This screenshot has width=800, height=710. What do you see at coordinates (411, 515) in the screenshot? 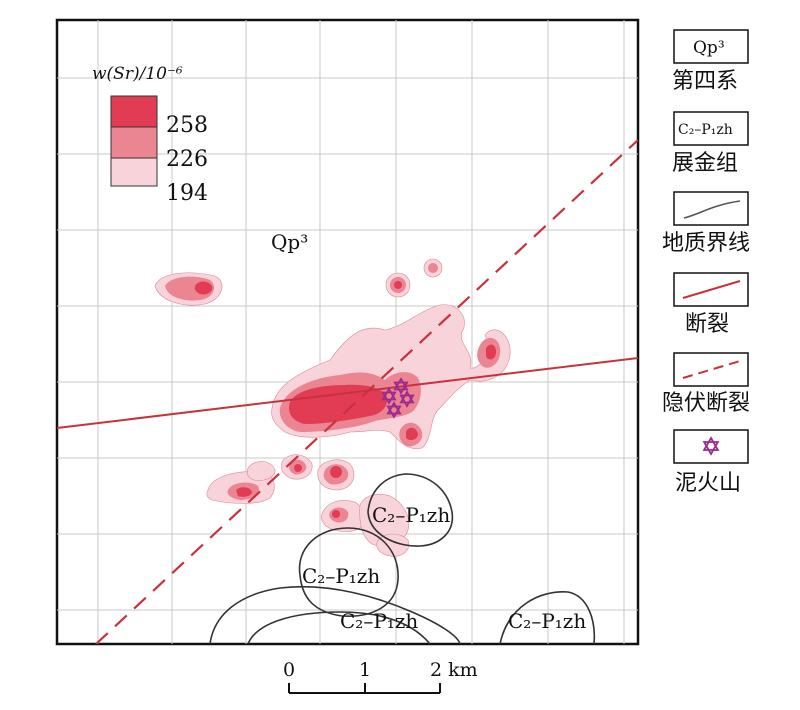
I see `label-formation-a: C₂–P₁zh` at bounding box center [411, 515].